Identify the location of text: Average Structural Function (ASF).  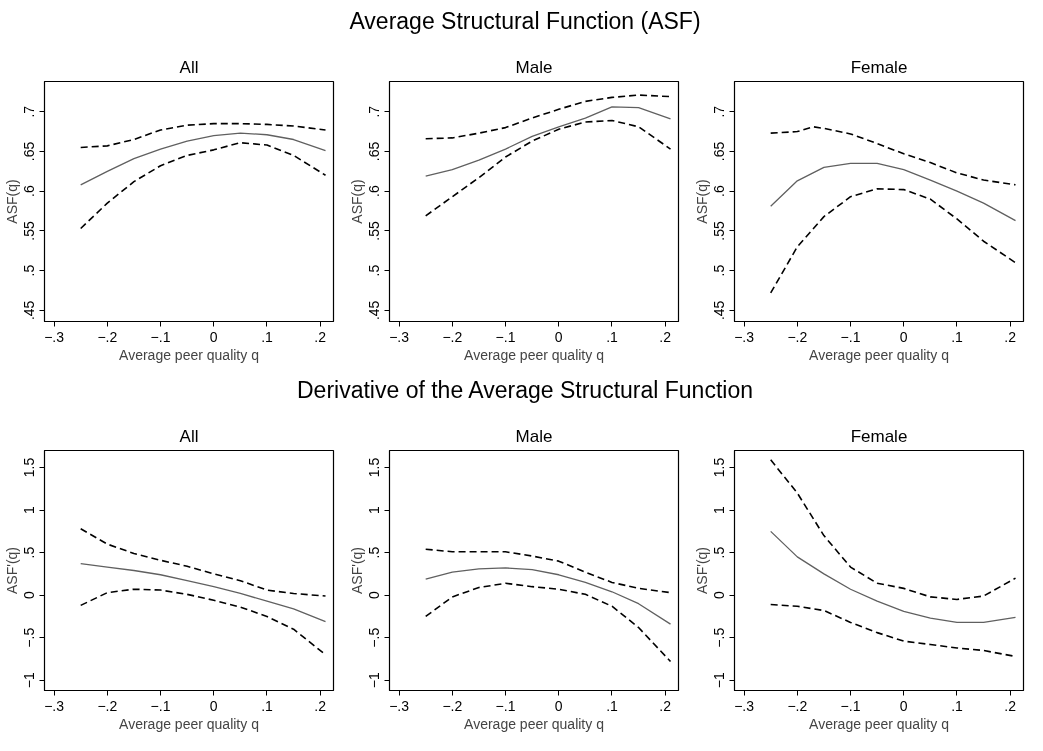
(525, 21).